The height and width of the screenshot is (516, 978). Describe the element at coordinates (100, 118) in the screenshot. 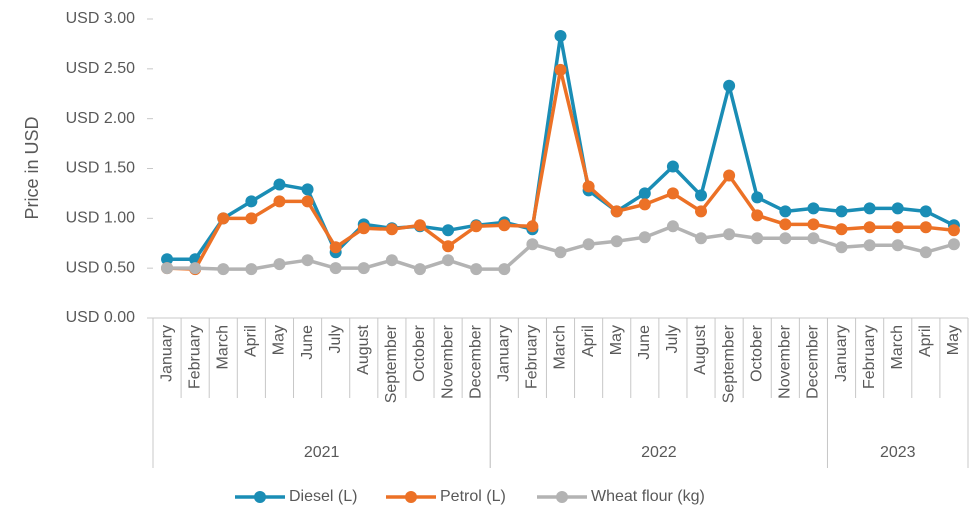

I see `y-tick-label: USD 2.00` at that location.